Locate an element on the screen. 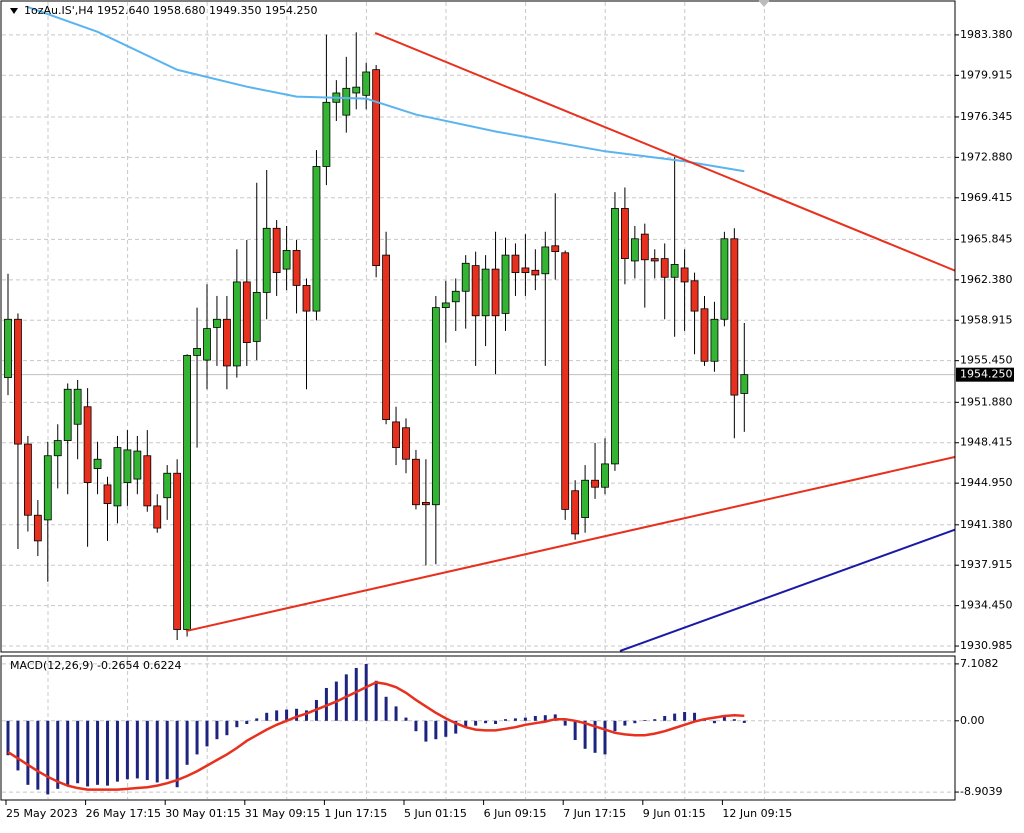 Image resolution: width=1024 pixels, height=833 pixels. x-tick-label: 9 Jun 01:15 is located at coordinates (674, 813).